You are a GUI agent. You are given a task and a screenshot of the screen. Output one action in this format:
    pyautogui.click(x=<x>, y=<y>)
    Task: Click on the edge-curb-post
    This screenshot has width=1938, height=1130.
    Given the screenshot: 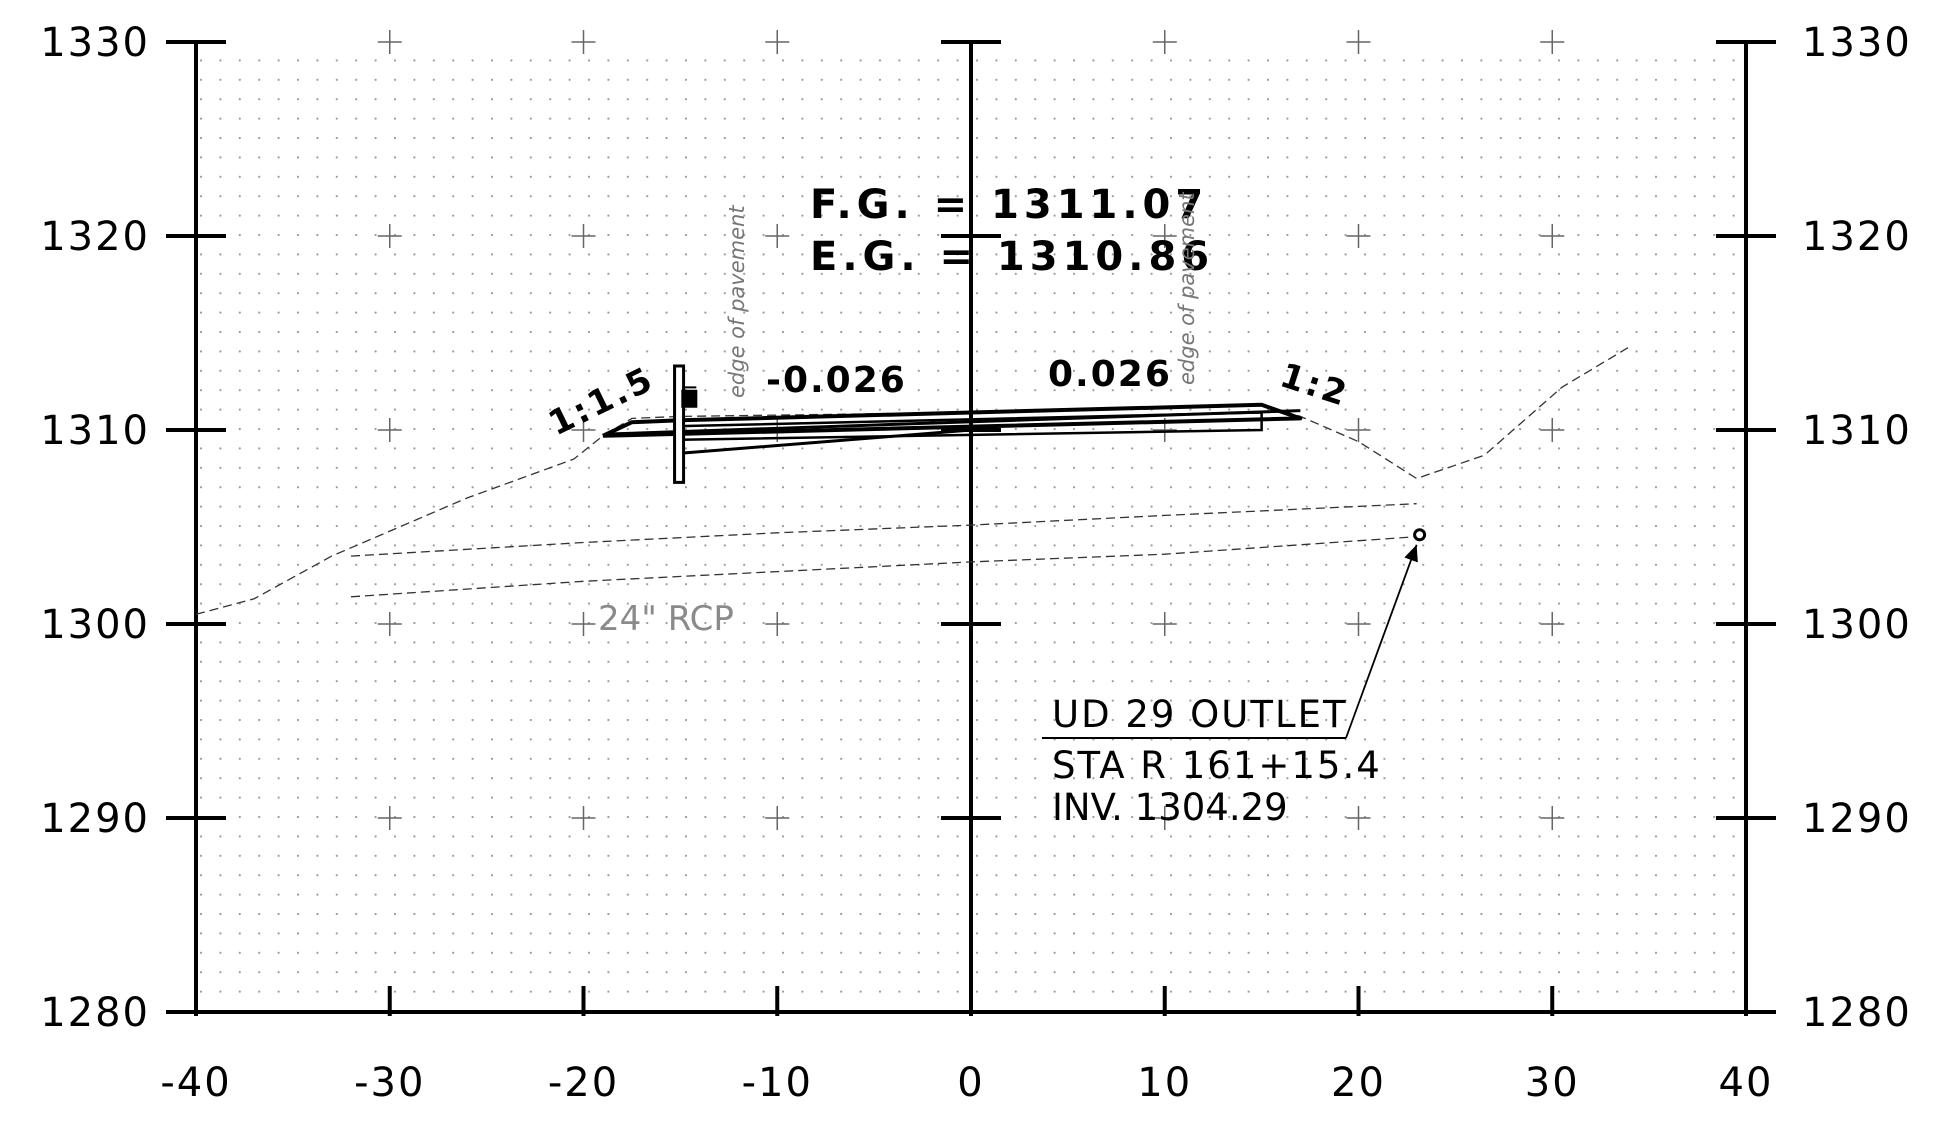 What is the action you would take?
    pyautogui.click(x=679, y=424)
    